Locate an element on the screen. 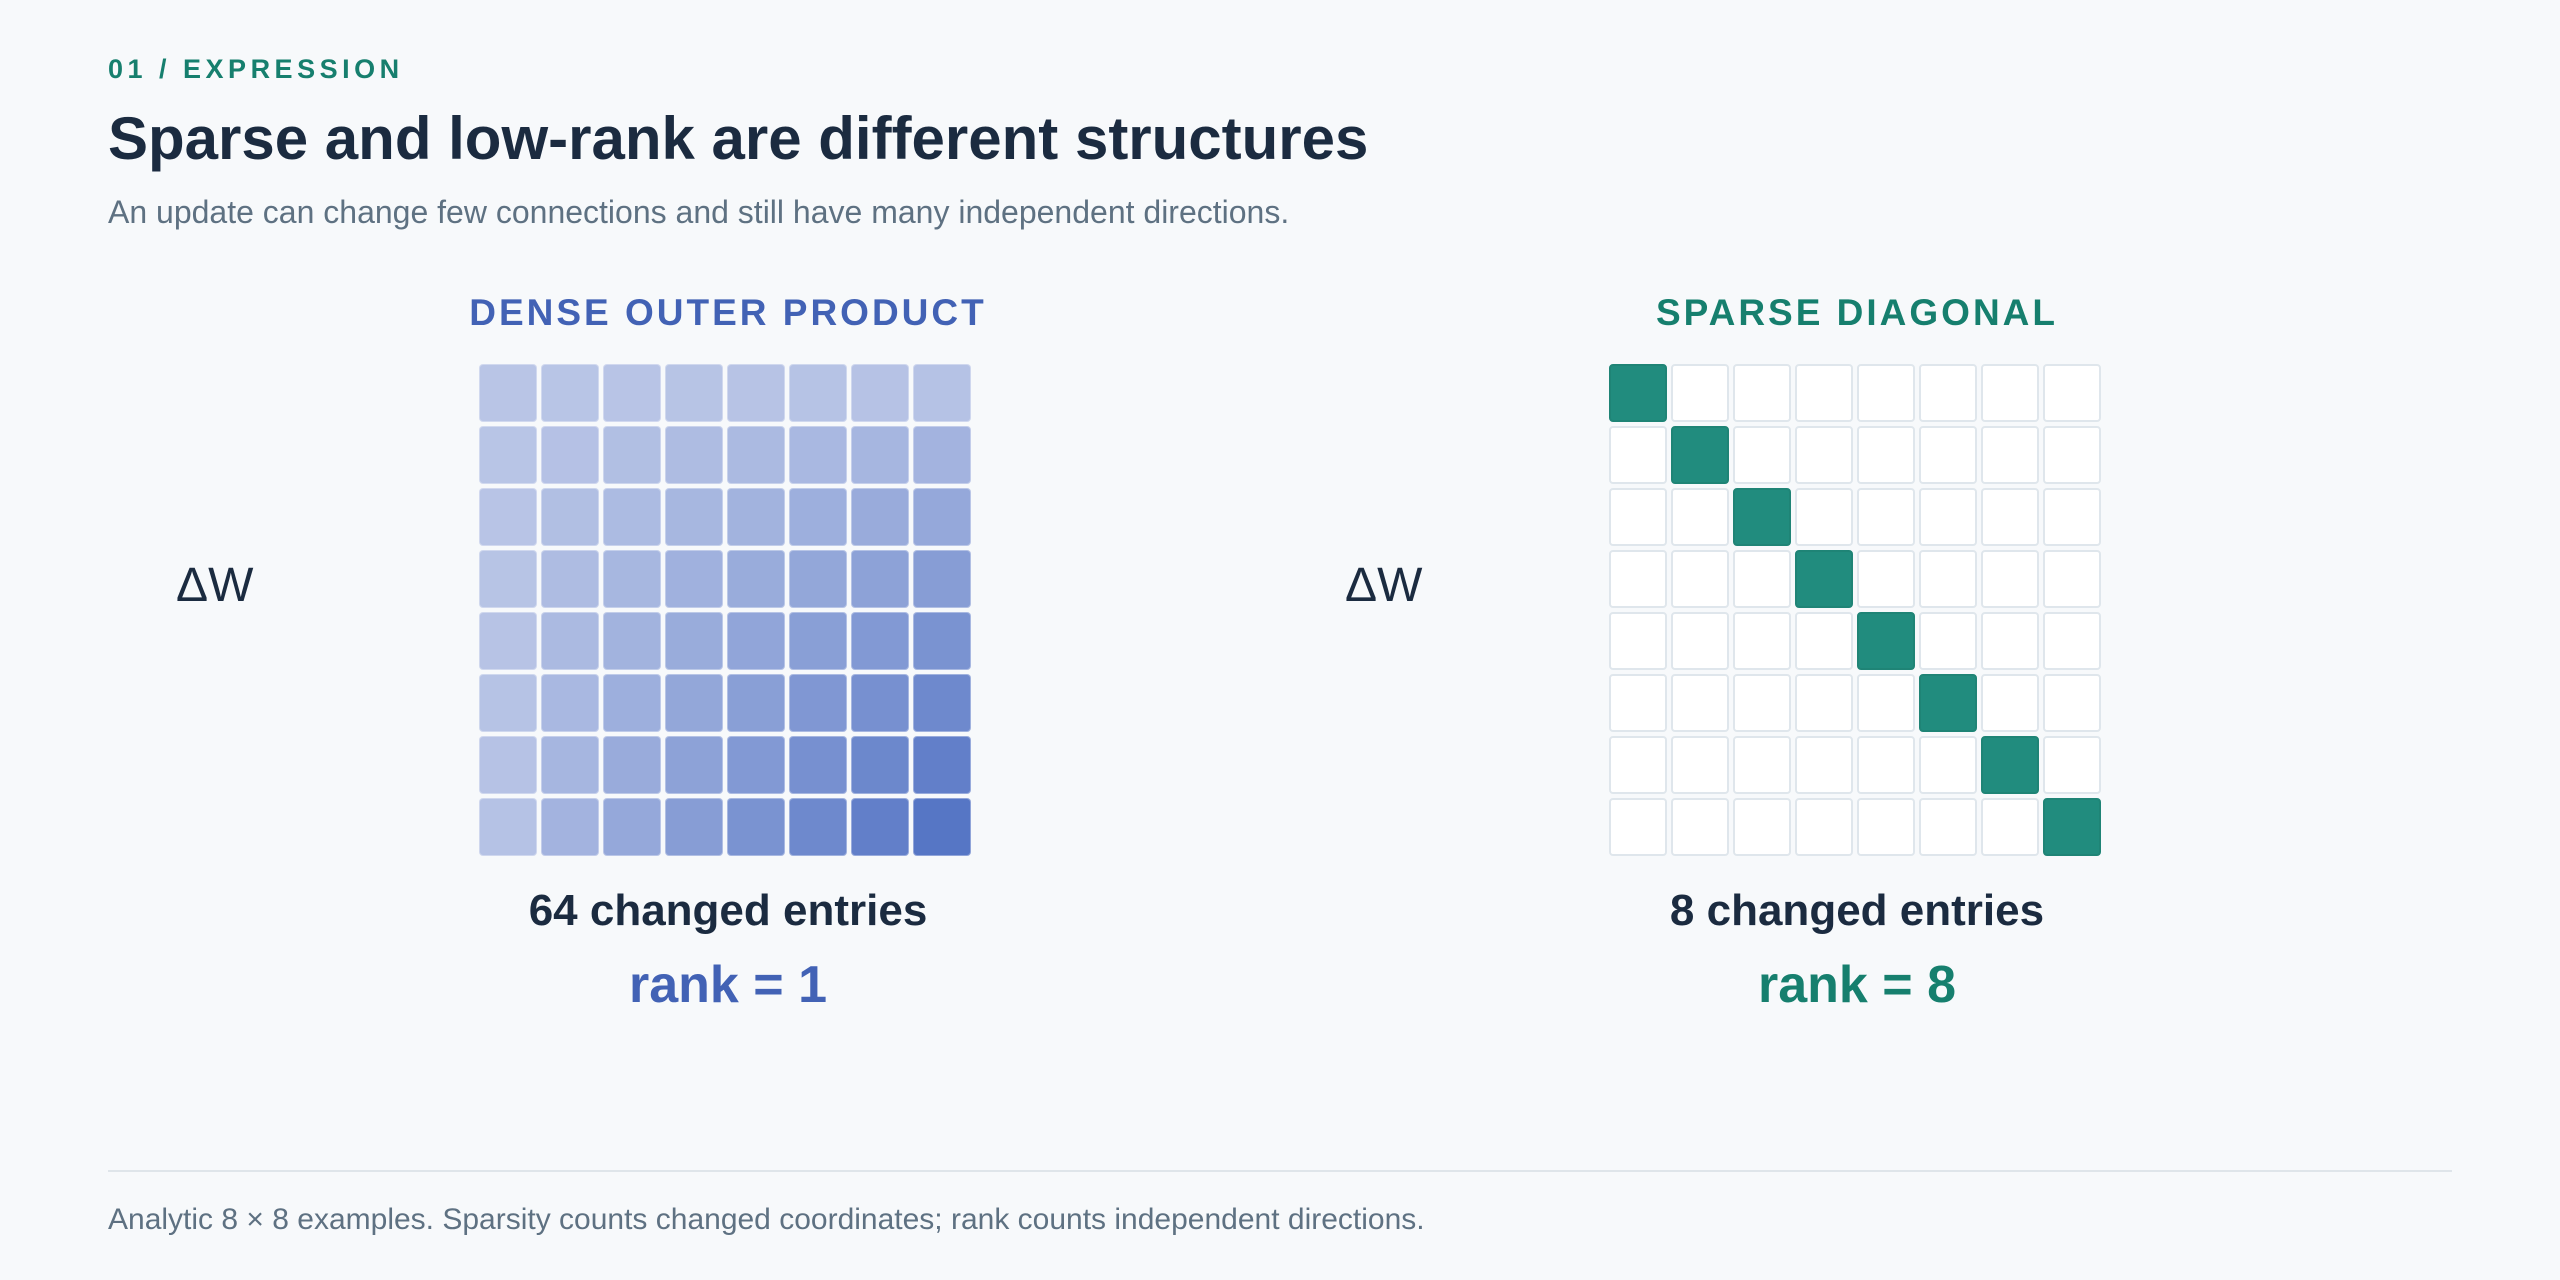 The width and height of the screenshot is (2560, 1280). footer-divider is located at coordinates (1280, 1171).